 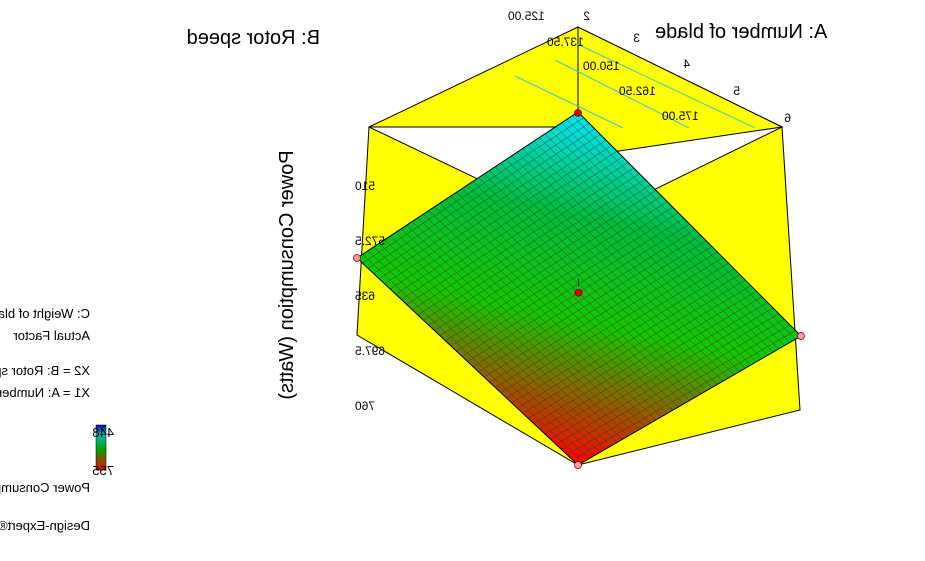 What do you see at coordinates (253, 38) in the screenshot?
I see `b-axis-title: B: Rotor speed` at bounding box center [253, 38].